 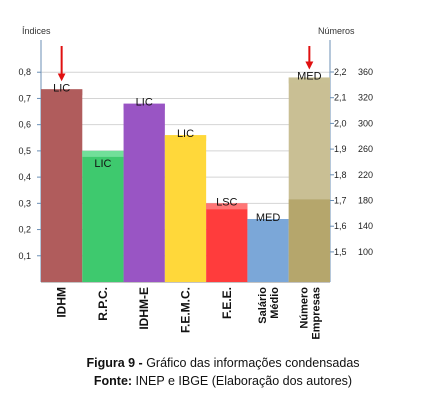 What do you see at coordinates (226, 202) in the screenshot?
I see `bar-class-label: LSC` at bounding box center [226, 202].